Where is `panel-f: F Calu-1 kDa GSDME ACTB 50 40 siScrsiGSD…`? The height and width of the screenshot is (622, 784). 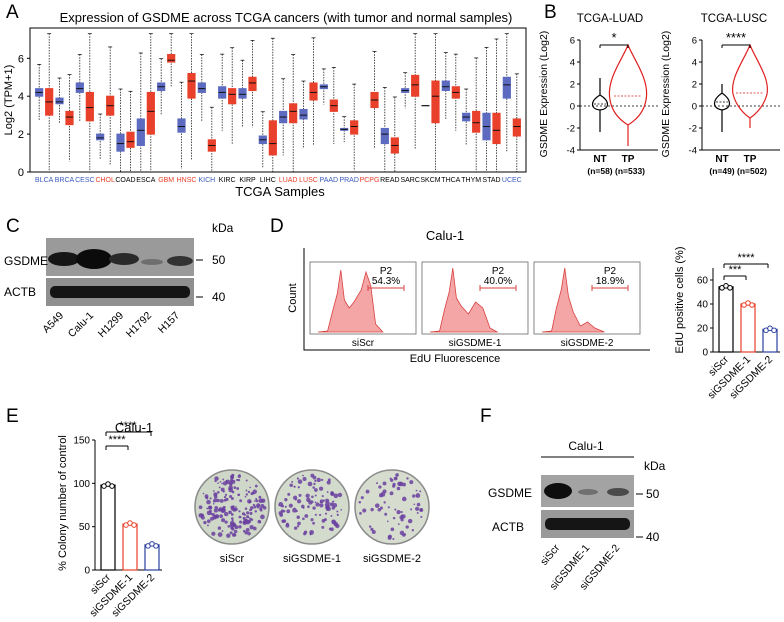 panel-f: F Calu-1 kDa GSDME ACTB 50 40 siScrsiGSD… is located at coordinates (573, 499).